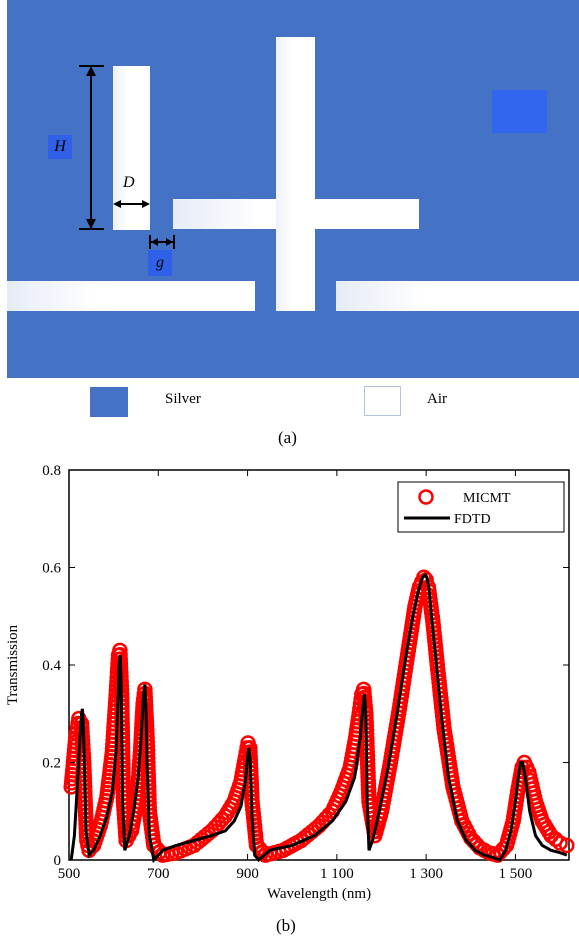  What do you see at coordinates (69, 874) in the screenshot?
I see `x-tick-label: 500` at bounding box center [69, 874].